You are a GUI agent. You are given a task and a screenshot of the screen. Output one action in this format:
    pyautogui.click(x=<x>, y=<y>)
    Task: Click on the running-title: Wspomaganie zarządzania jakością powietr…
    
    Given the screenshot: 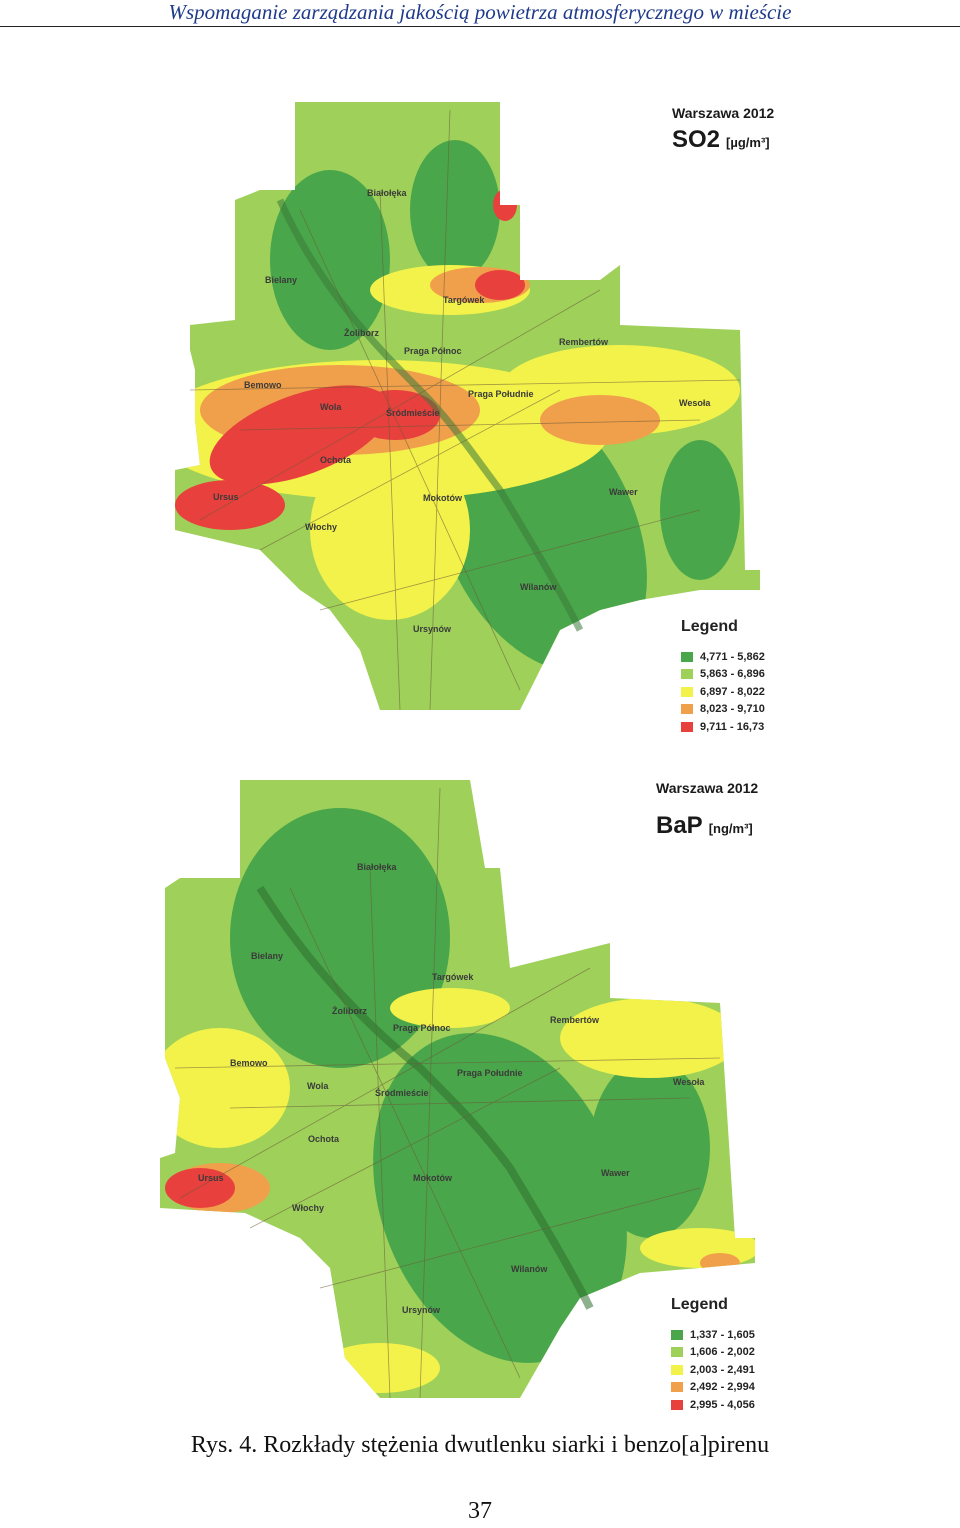 What is the action you would take?
    pyautogui.click(x=480, y=12)
    